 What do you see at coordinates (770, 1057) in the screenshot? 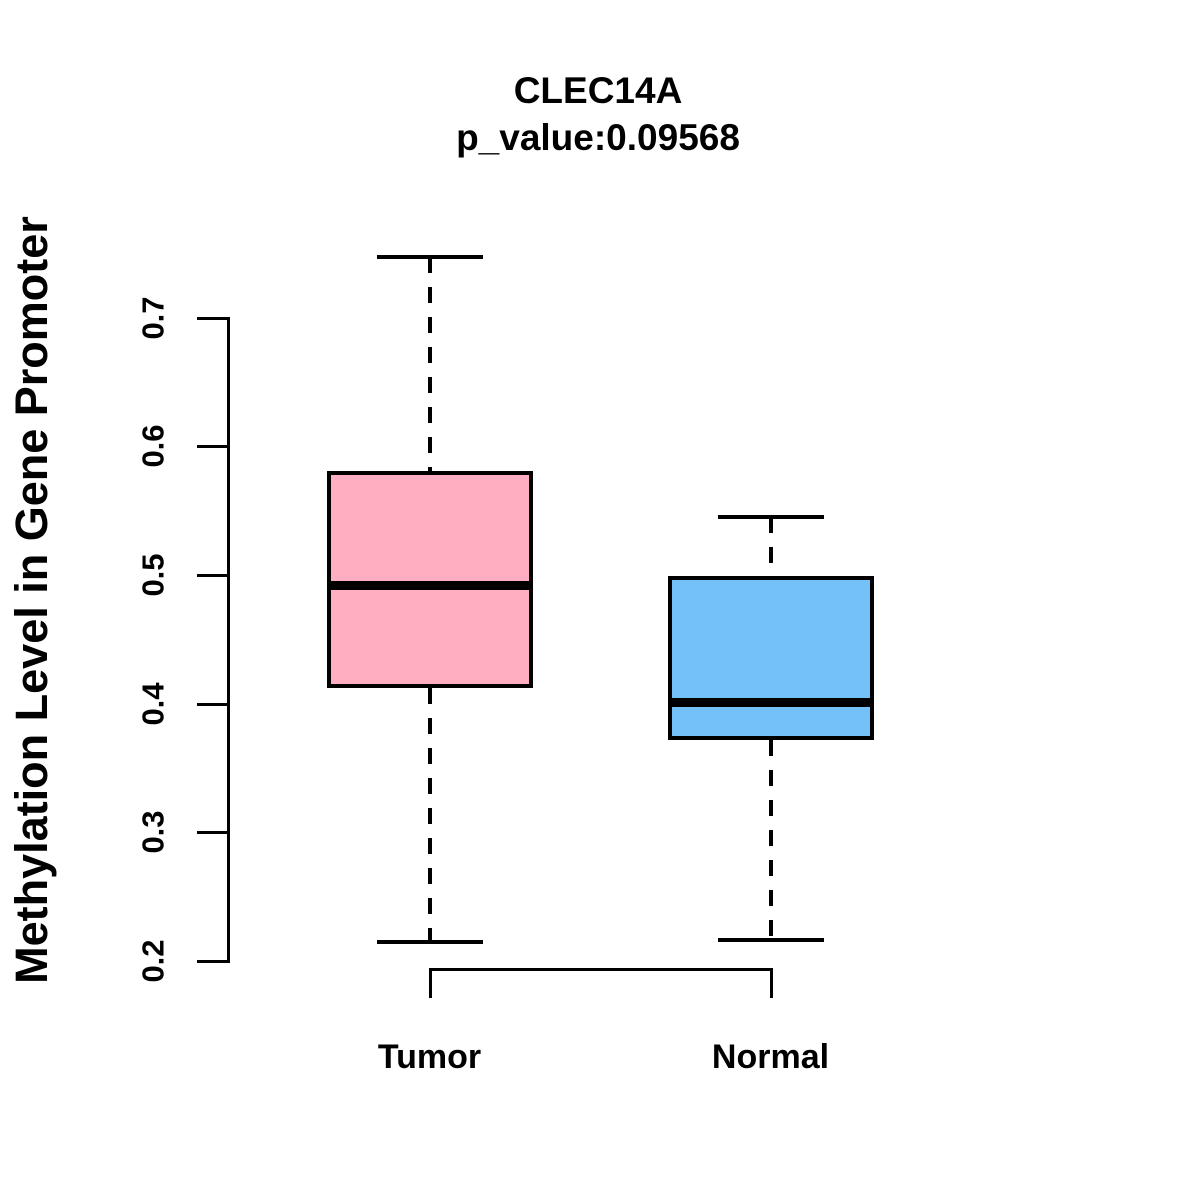
I see `x-category-label-normal: Normal` at bounding box center [770, 1057].